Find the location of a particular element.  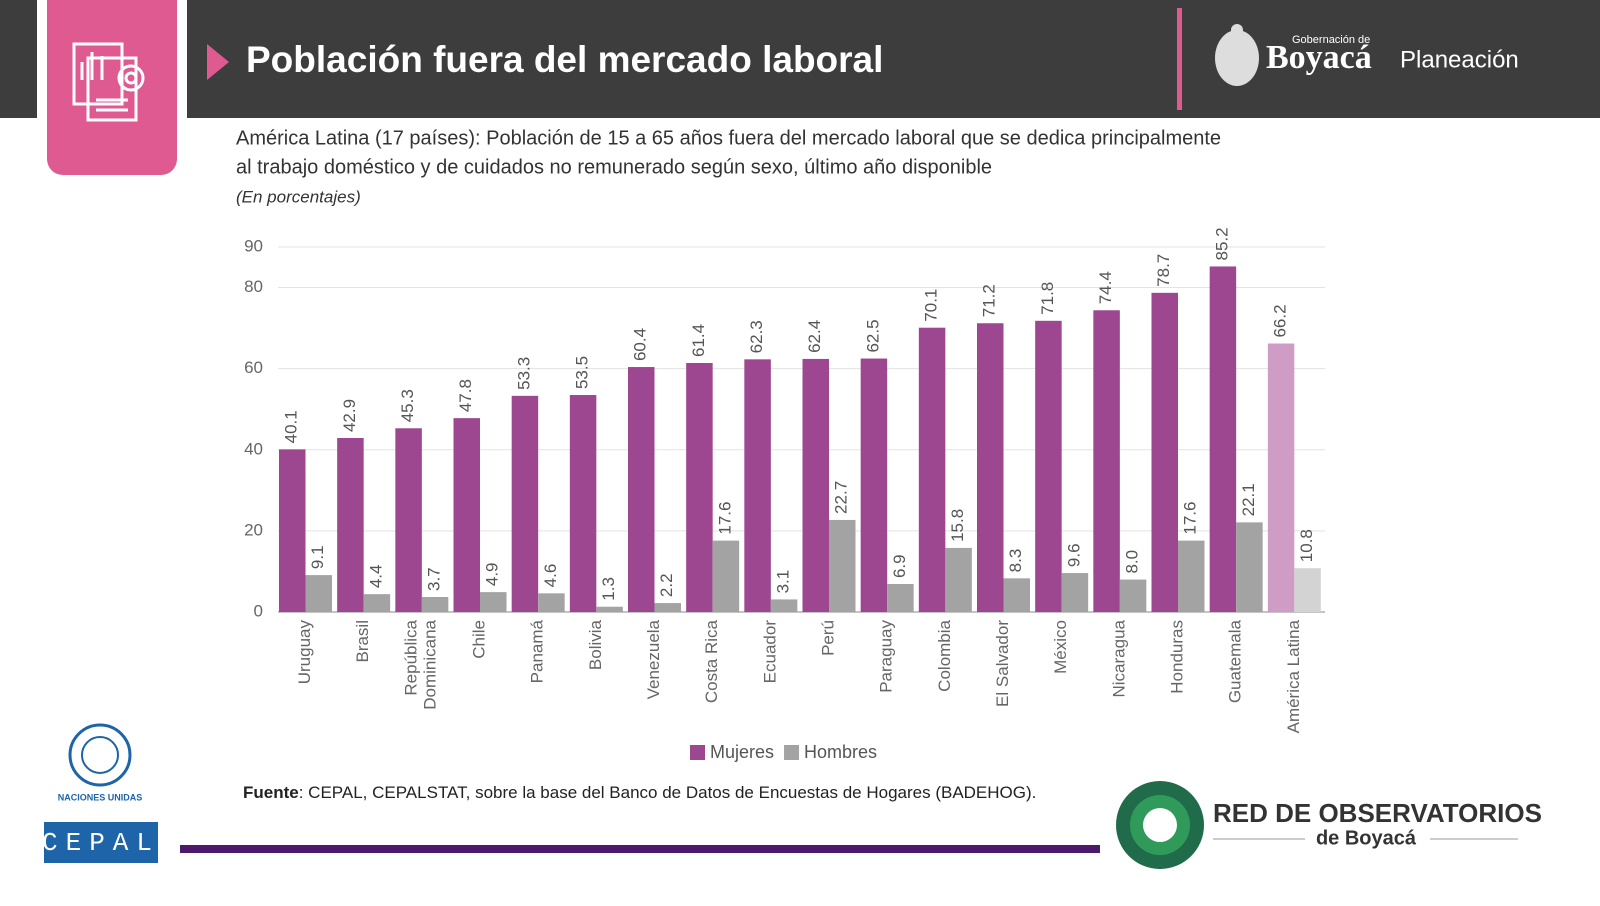

value-label: 8.0 is located at coordinates (1132, 562).